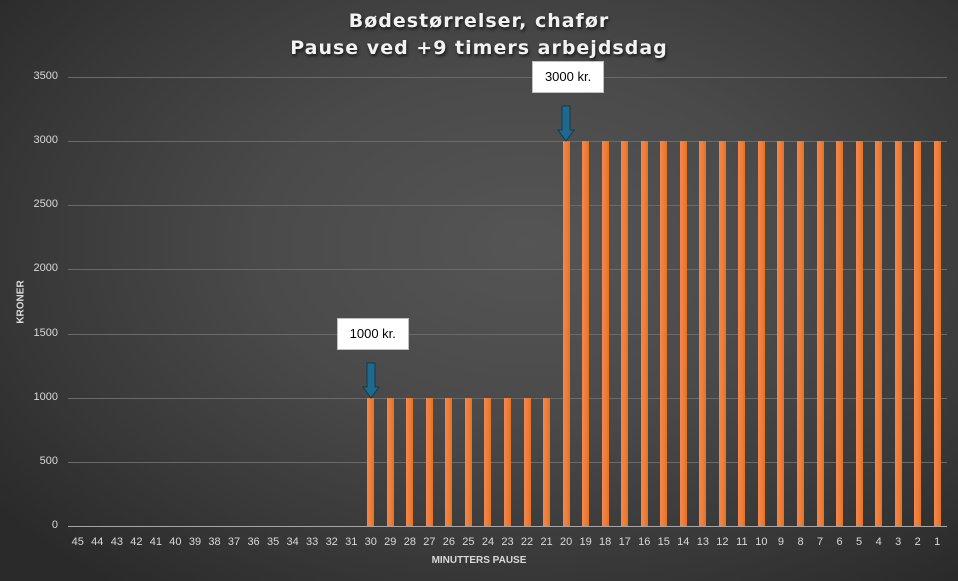 This screenshot has height=581, width=958. Describe the element at coordinates (479, 48) in the screenshot. I see `title-line-2: Pause ved +9 timers arbejdsdag` at that location.